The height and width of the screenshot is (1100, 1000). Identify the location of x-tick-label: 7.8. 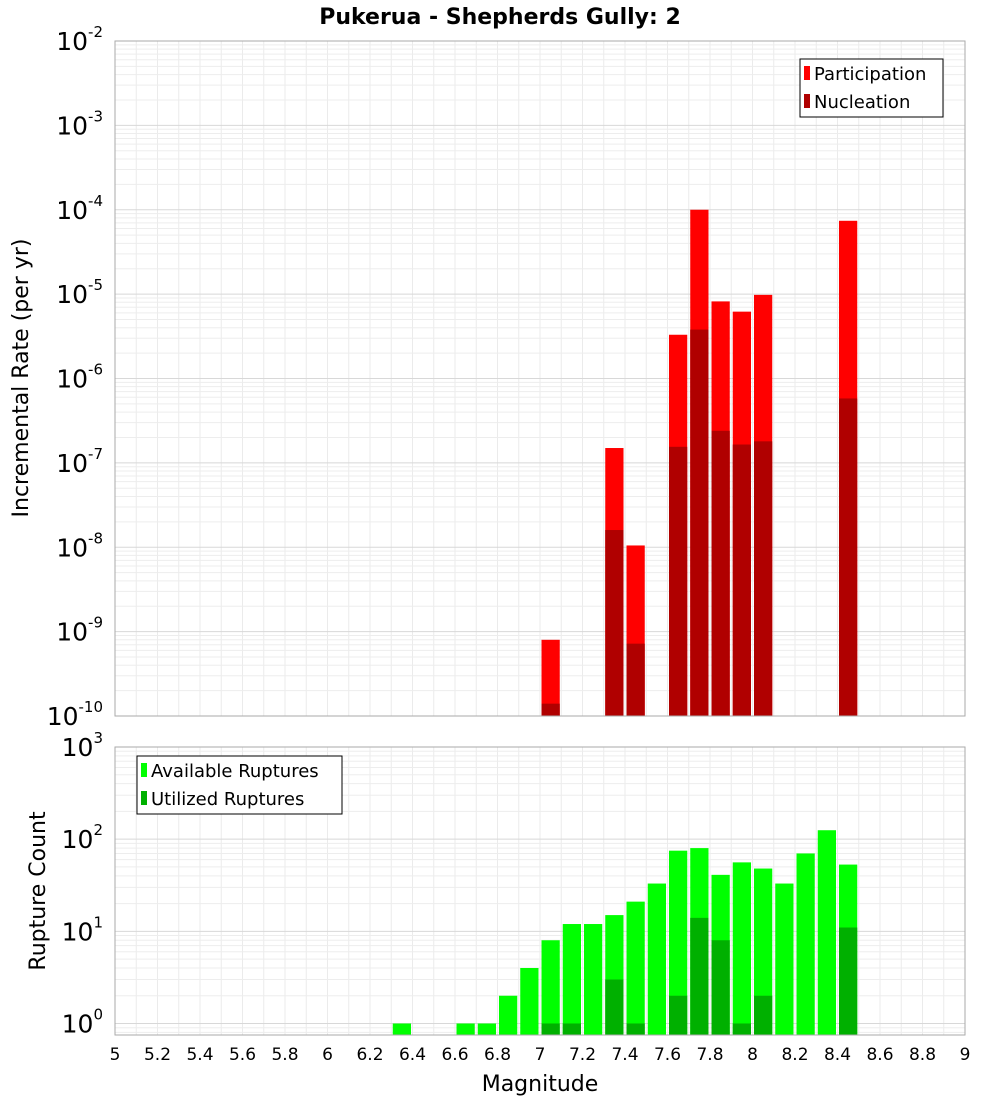
(709, 1055).